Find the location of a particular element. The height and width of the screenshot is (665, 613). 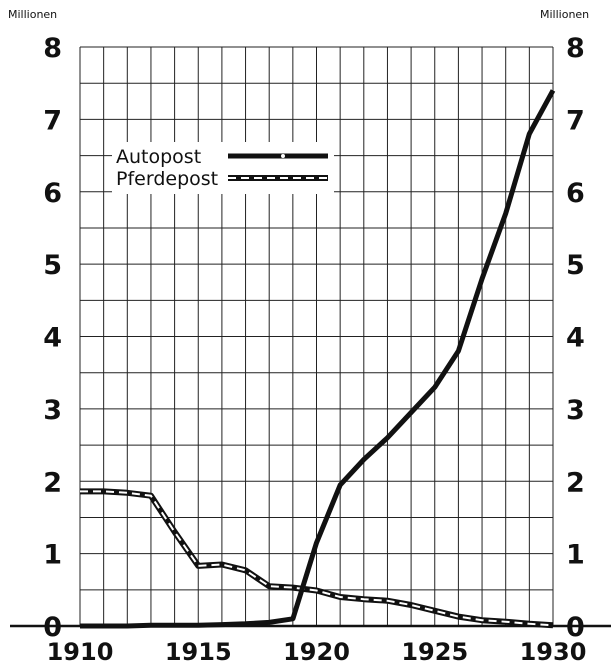

y-axis-right-ticks: 0 1 2 3 4 5 6 7 8 is located at coordinates (575, 338).